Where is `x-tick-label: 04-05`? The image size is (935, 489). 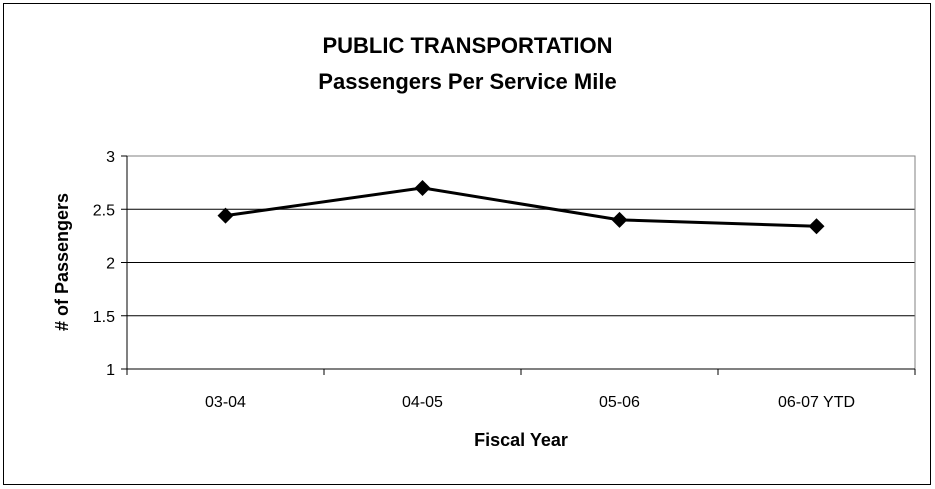 x-tick-label: 04-05 is located at coordinates (422, 402).